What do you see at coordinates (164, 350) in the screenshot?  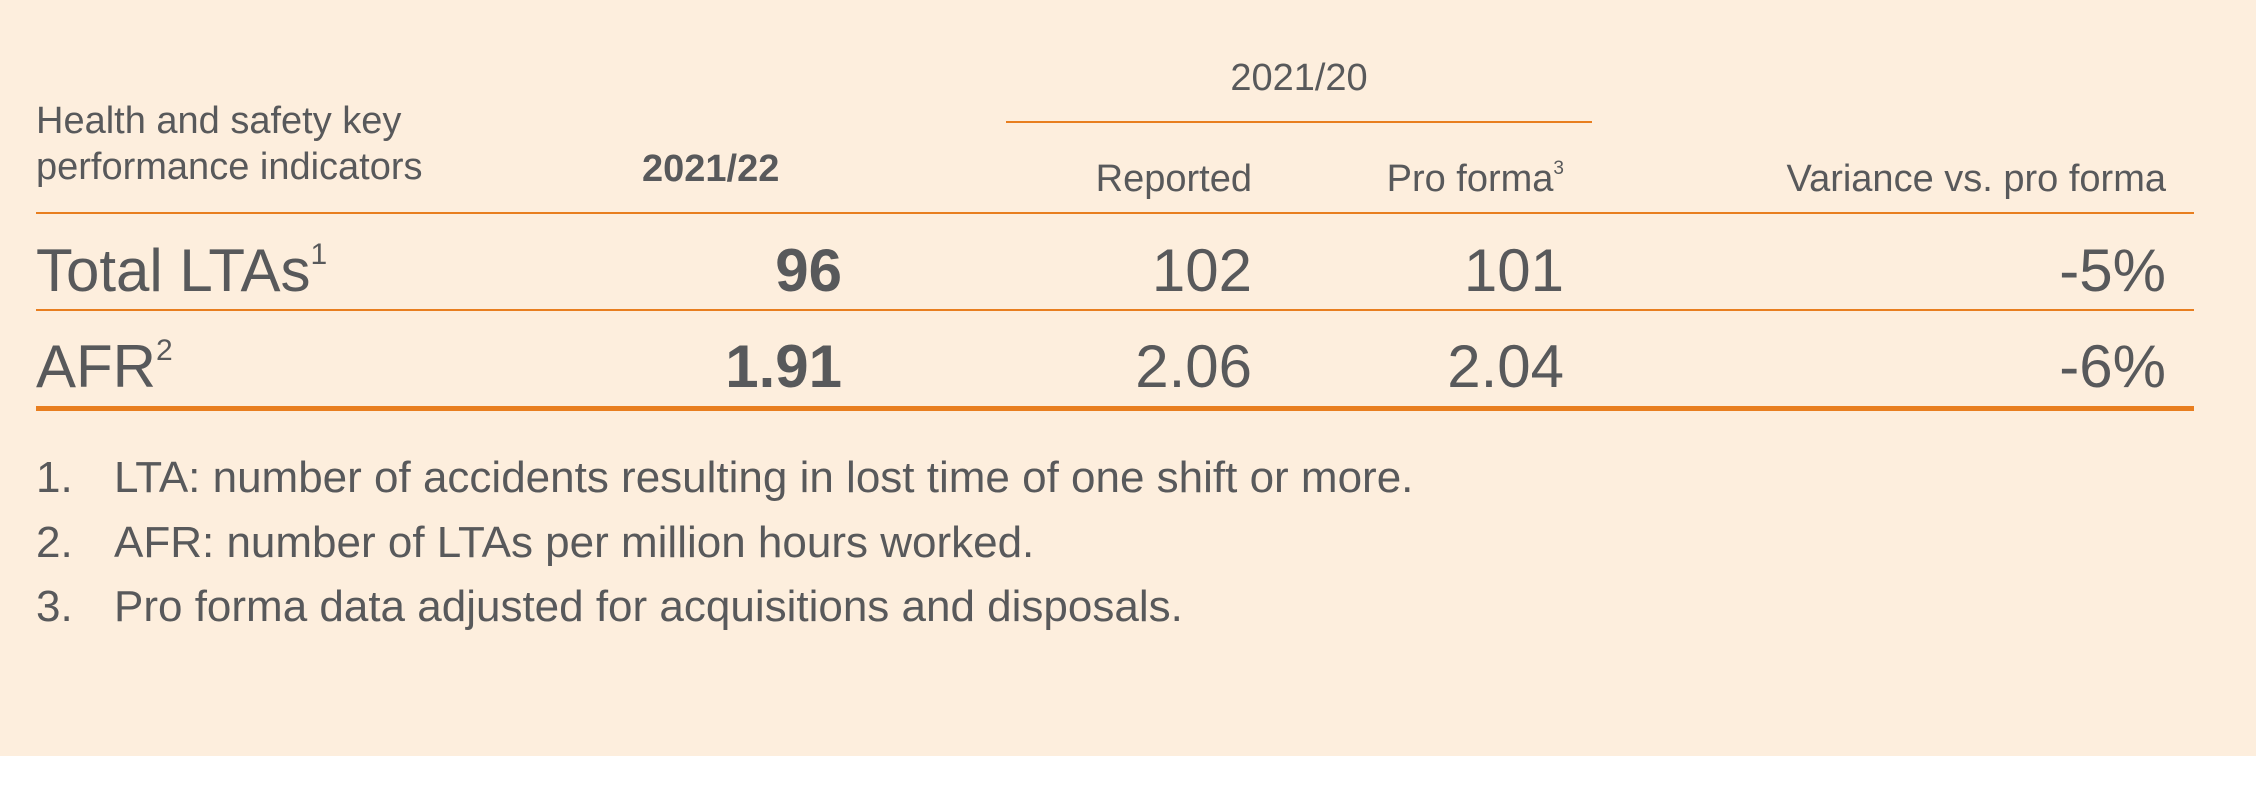 I see `row-footnote-ref: 2` at bounding box center [164, 350].